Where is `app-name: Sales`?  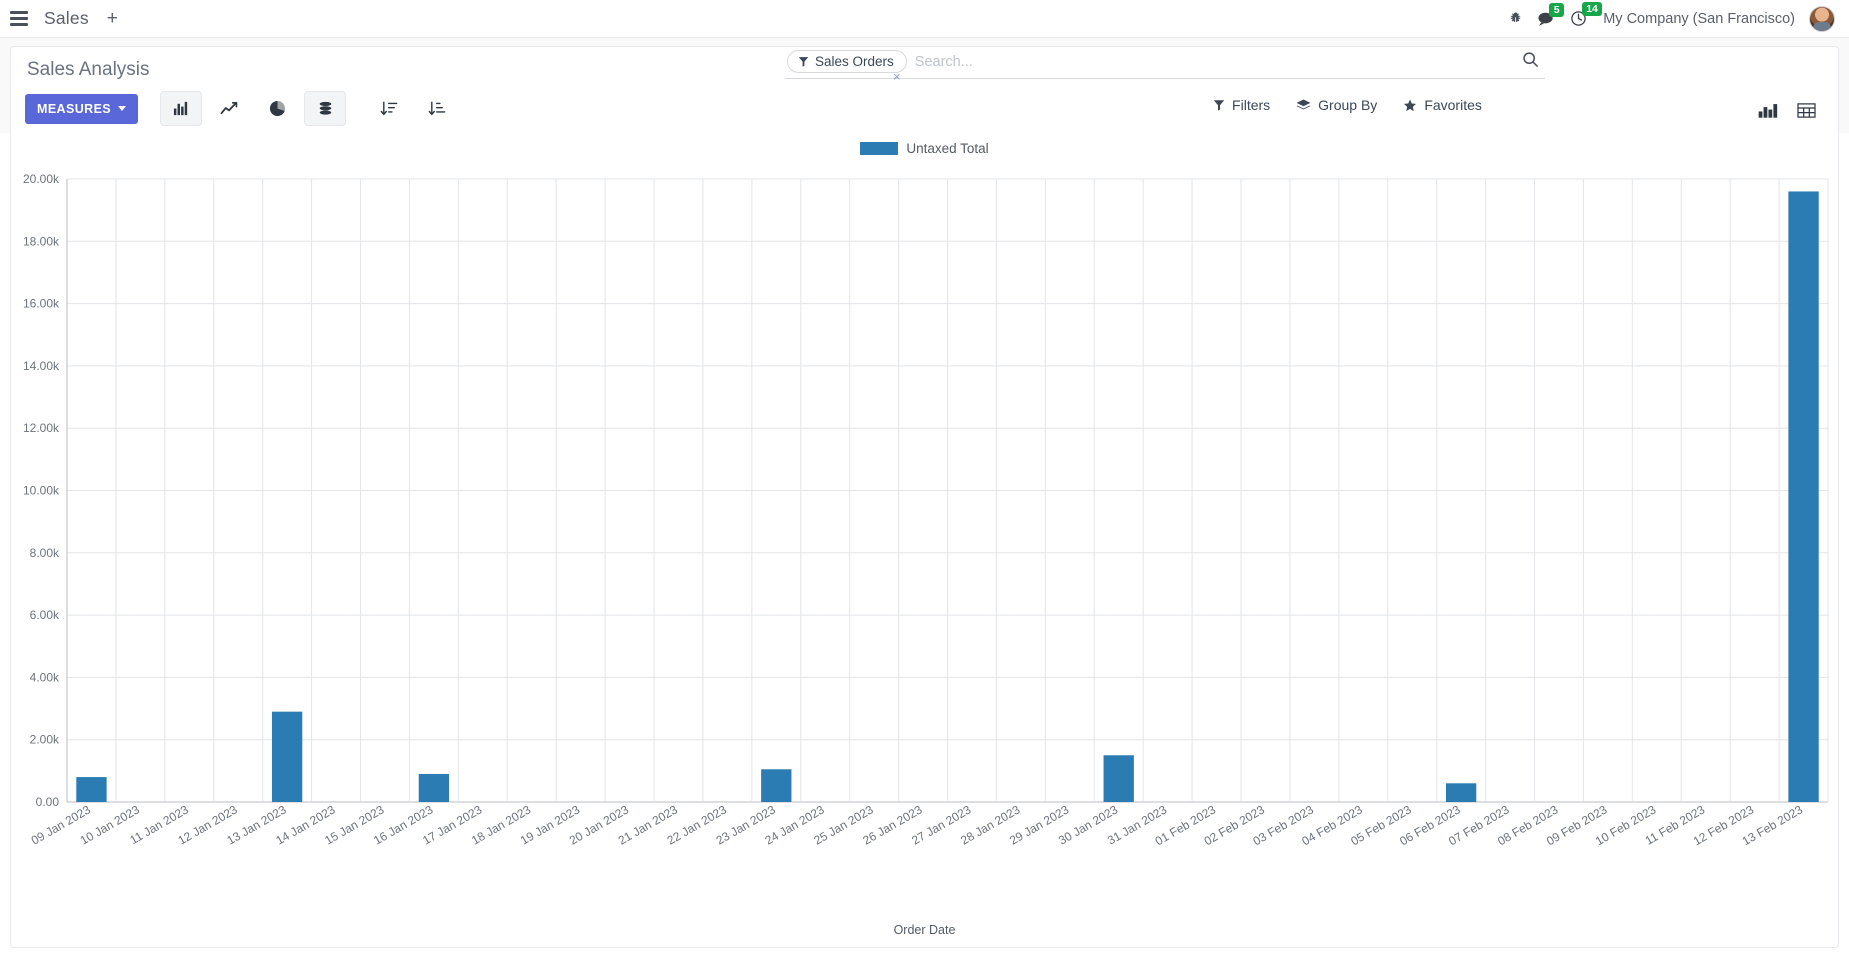 app-name: Sales is located at coordinates (66, 18).